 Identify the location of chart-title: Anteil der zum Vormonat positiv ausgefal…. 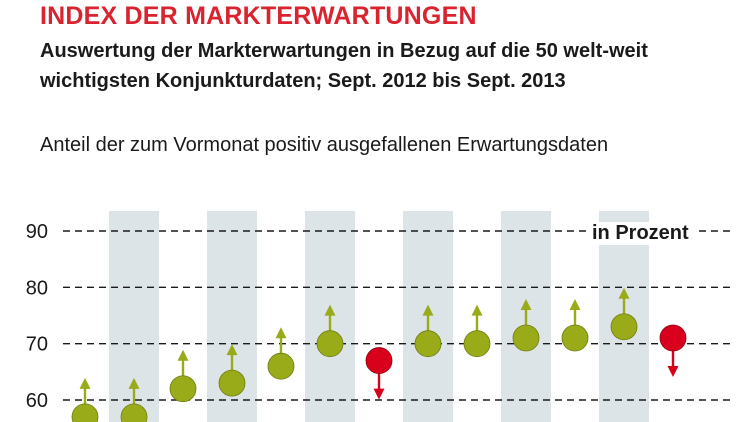
(324, 145).